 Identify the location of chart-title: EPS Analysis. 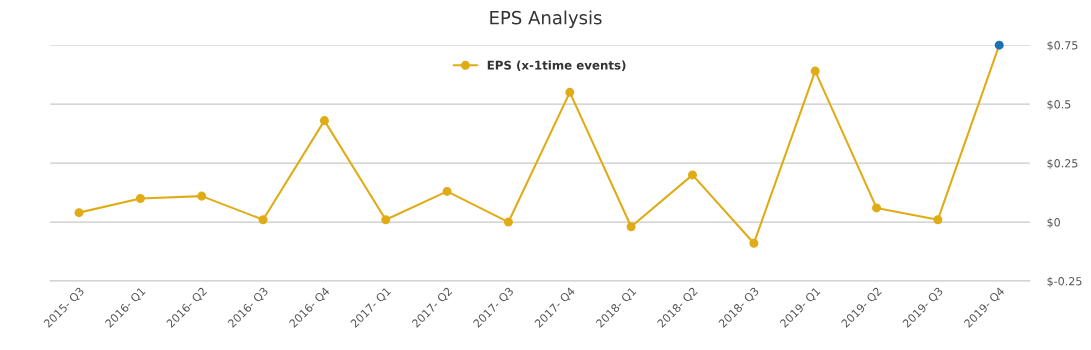
(546, 19).